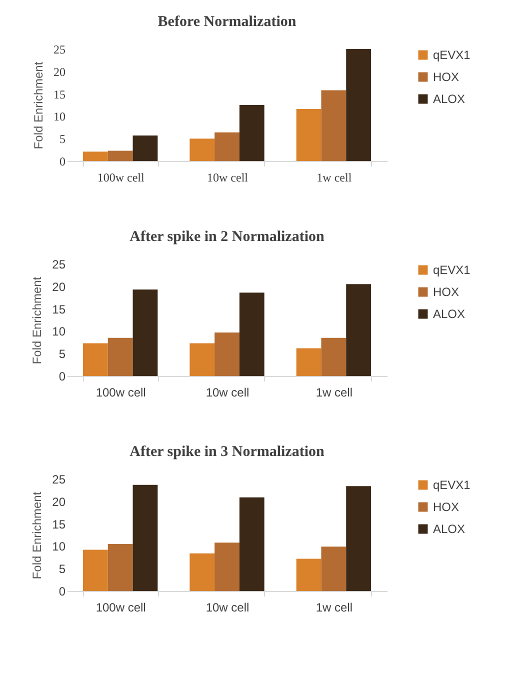 The width and height of the screenshot is (528, 686). Describe the element at coordinates (227, 22) in the screenshot. I see `chart-title: Before Normalization` at that location.